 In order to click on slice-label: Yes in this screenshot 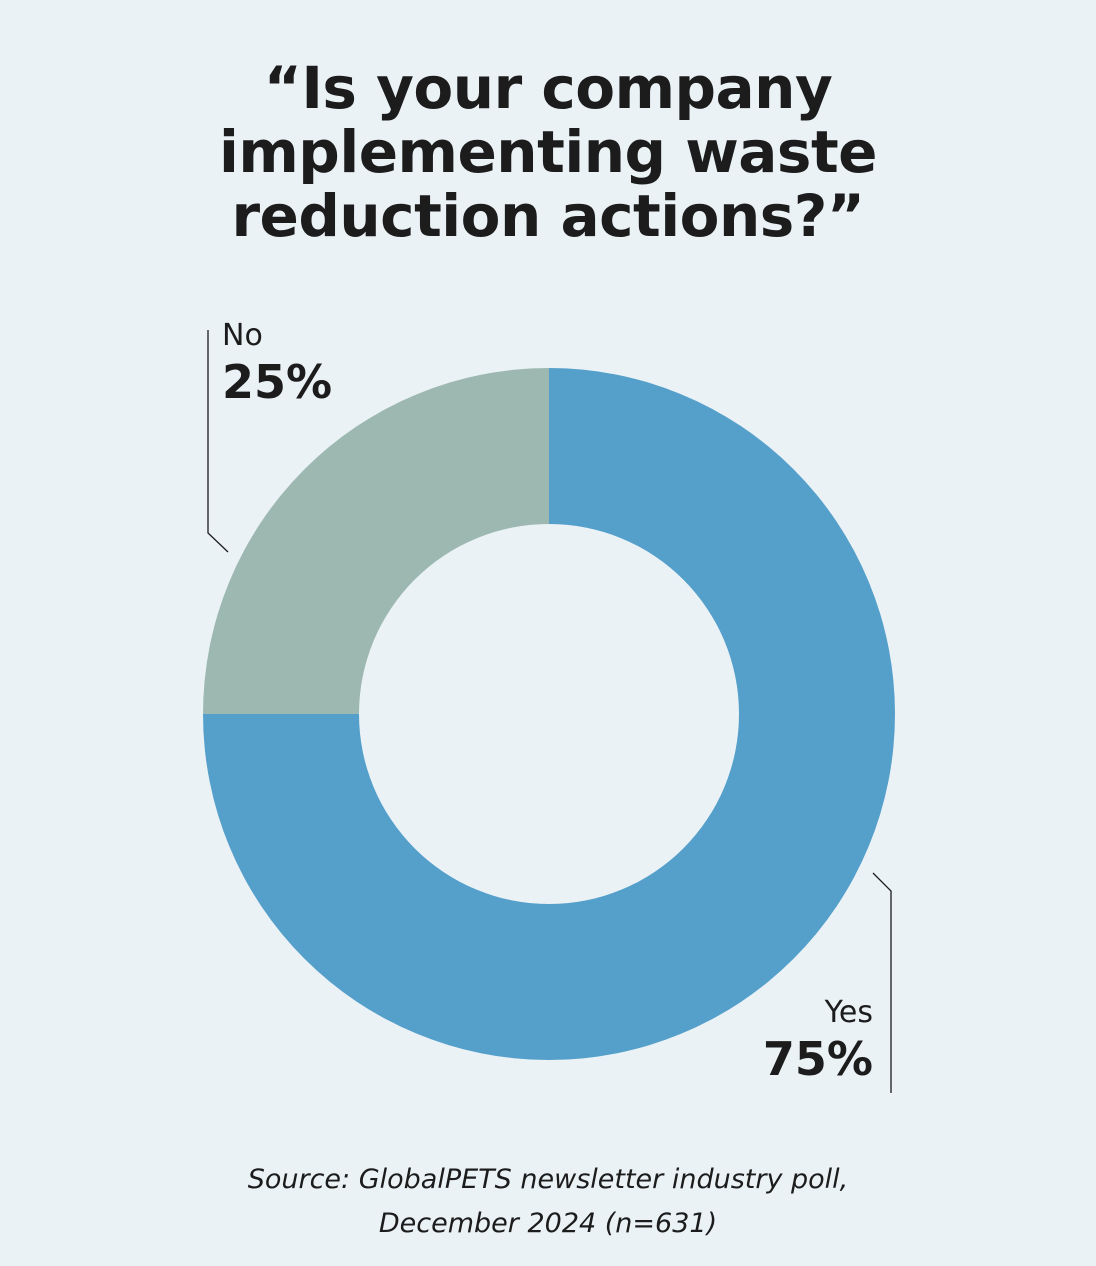, I will do `click(848, 1012)`.